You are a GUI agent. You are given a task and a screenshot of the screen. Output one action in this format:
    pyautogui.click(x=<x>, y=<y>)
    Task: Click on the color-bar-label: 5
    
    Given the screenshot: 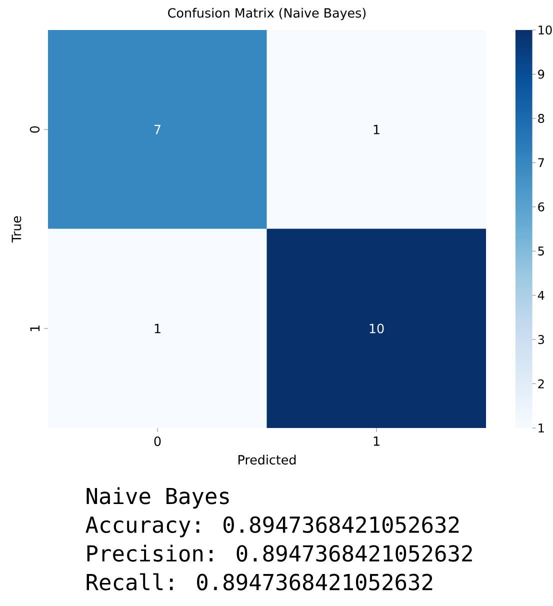 What is the action you would take?
    pyautogui.click(x=541, y=251)
    